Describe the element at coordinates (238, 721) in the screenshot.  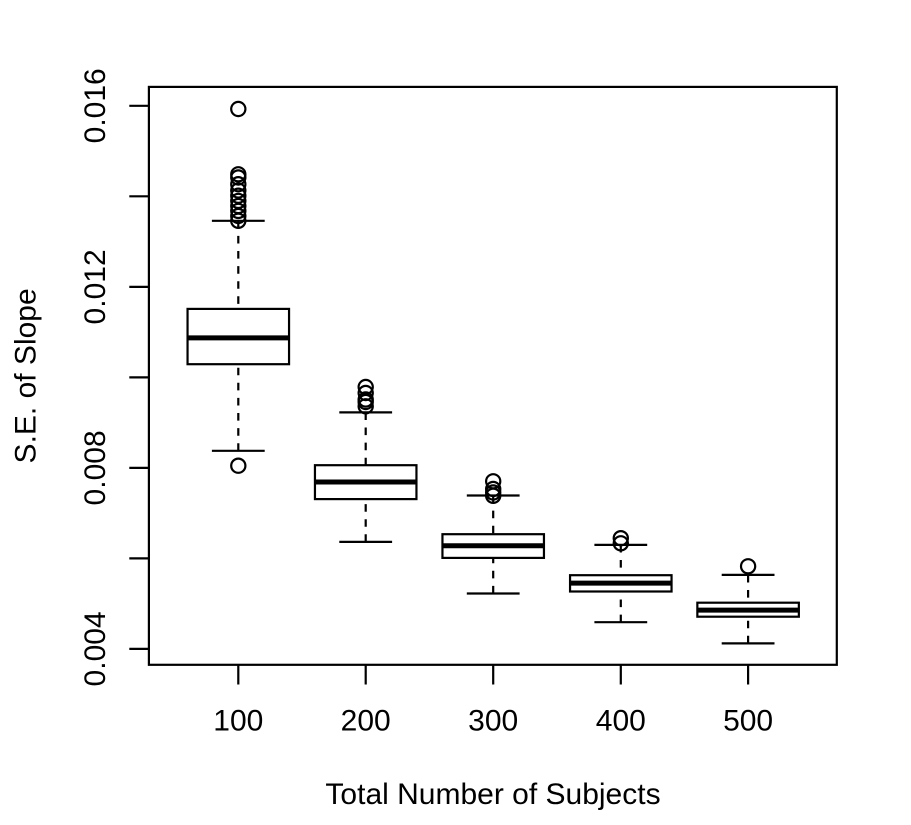
I see `svg-text: 100` at that location.